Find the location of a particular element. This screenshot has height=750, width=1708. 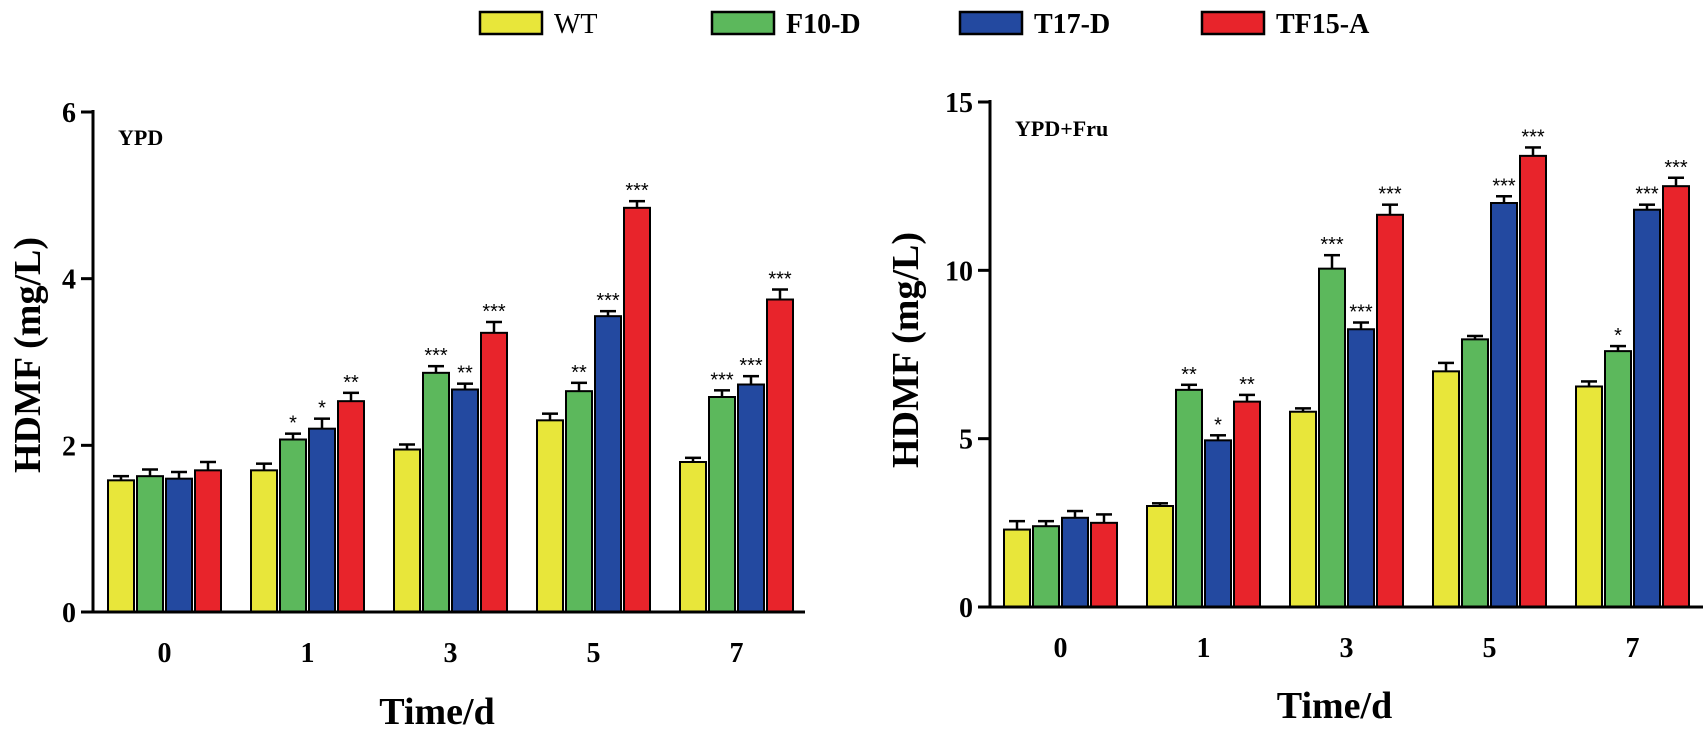

legend-label-wt: WT is located at coordinates (576, 24).